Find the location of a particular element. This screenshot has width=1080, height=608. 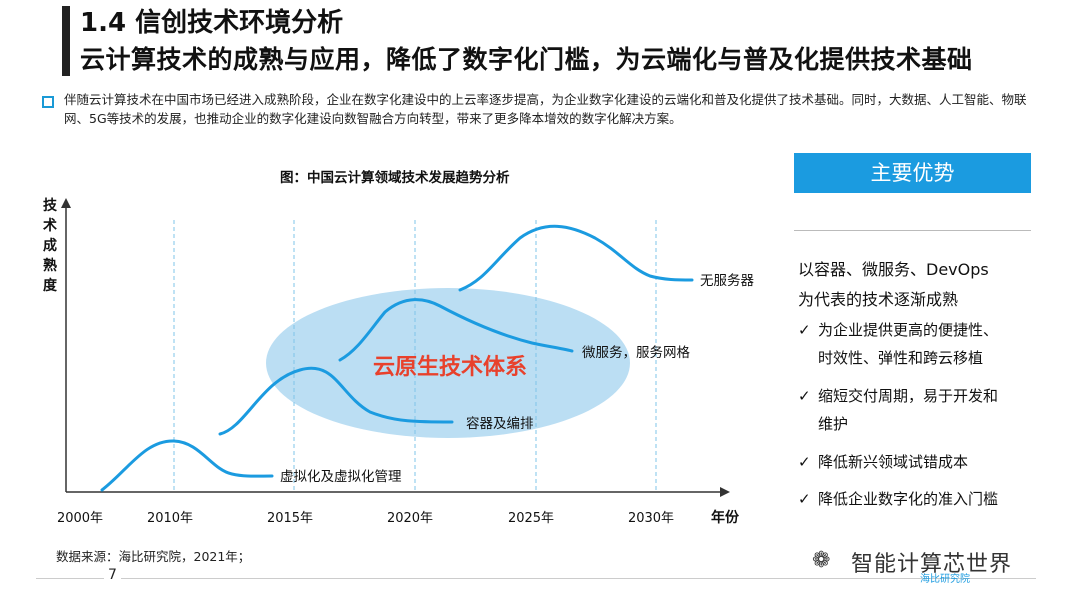

x-tick-label: 2015年 is located at coordinates (290, 518).